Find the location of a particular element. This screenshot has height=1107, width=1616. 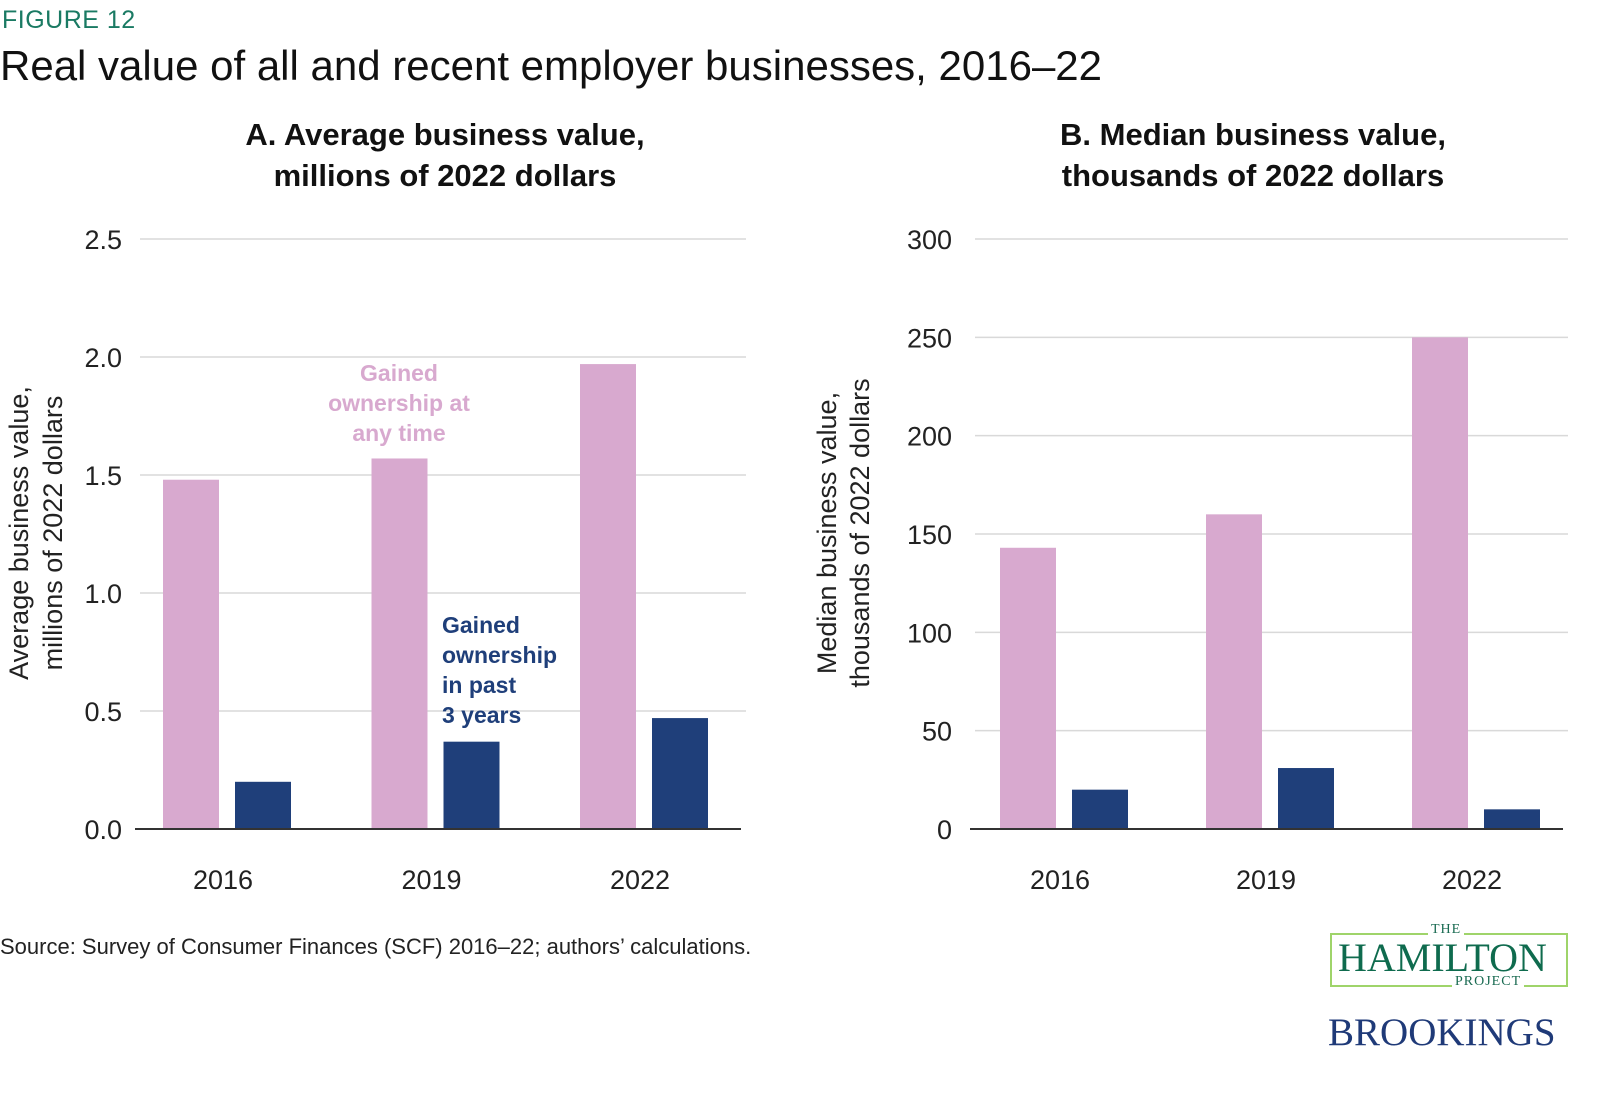

series-label-gained-past-3-years: 3 years is located at coordinates (481, 715).